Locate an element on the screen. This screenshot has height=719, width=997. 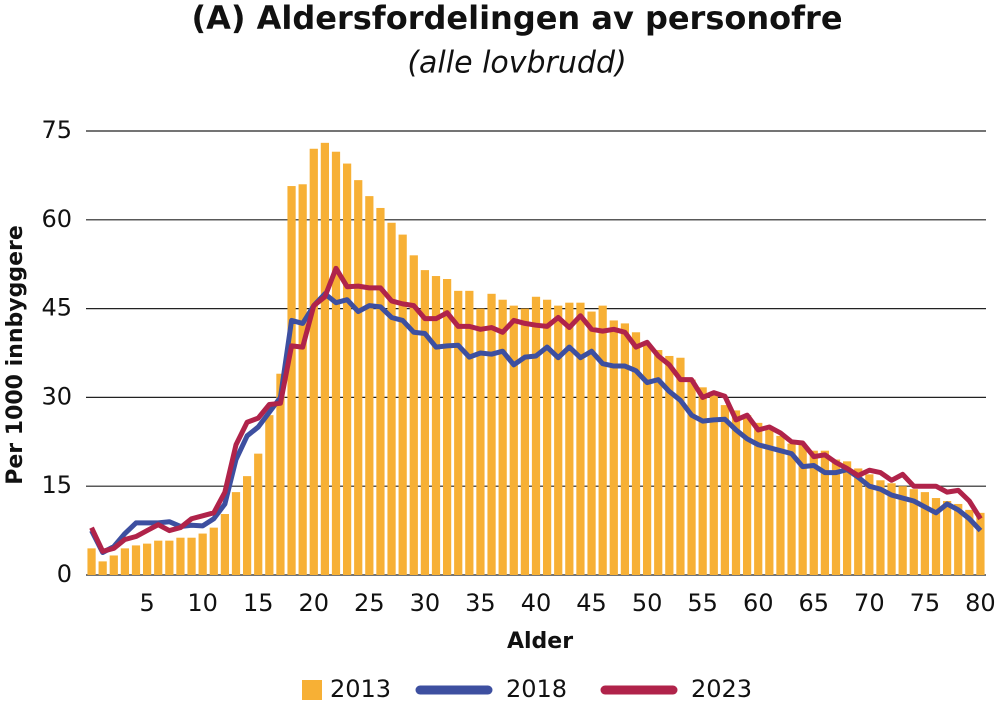
x-tick-label: 65 is located at coordinates (814, 603).